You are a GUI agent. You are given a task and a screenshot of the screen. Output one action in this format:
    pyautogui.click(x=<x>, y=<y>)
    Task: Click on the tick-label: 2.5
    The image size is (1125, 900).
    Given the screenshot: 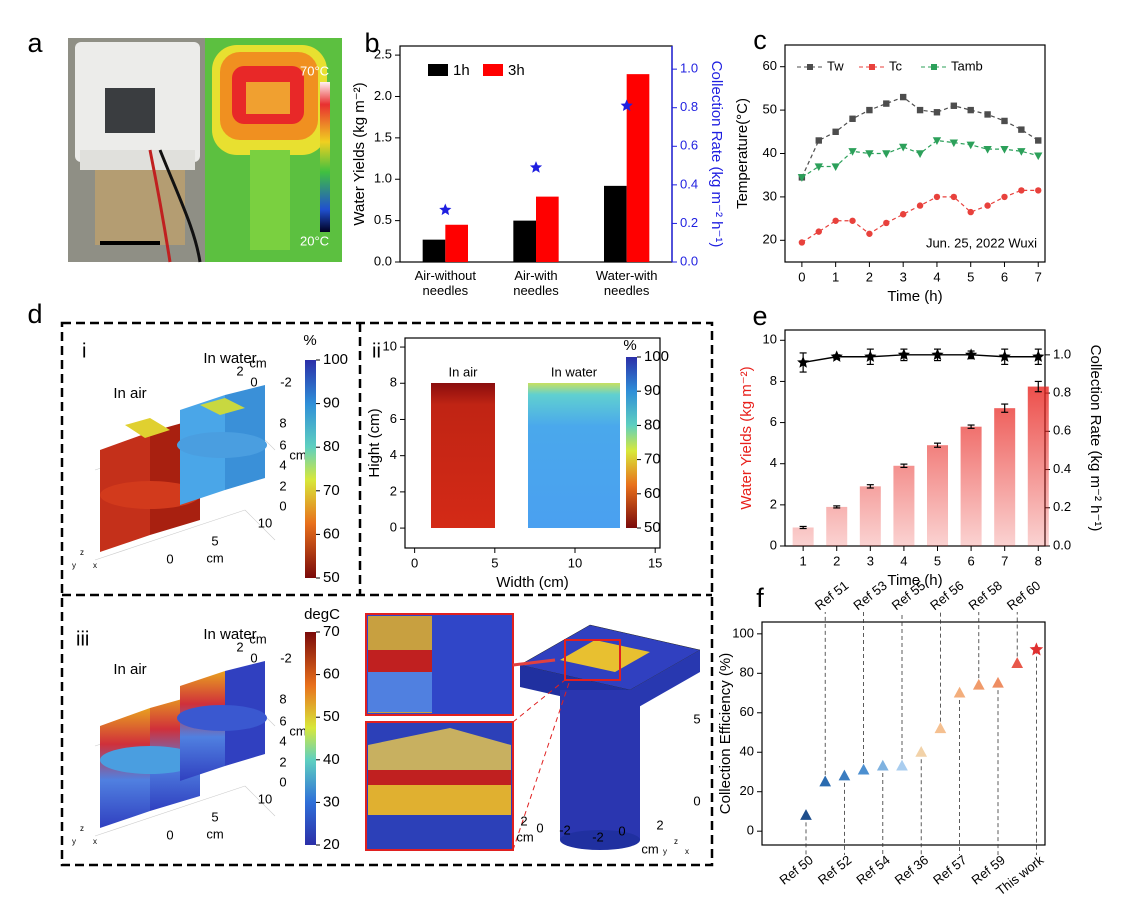 What is the action you would take?
    pyautogui.click(x=383, y=54)
    